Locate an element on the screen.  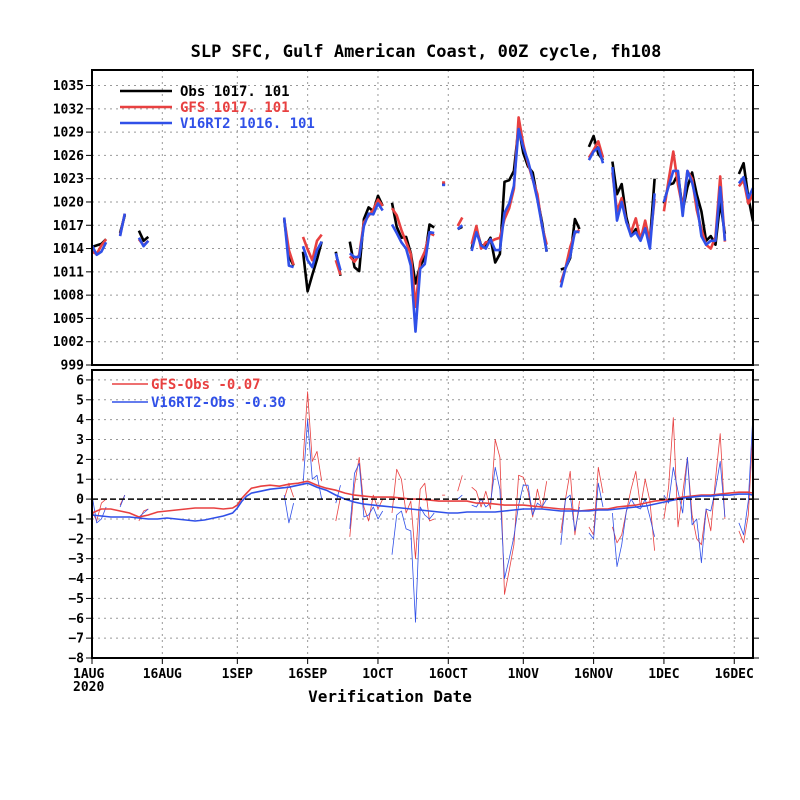
x-axis-label: Verification Date is located at coordinates (390, 696).